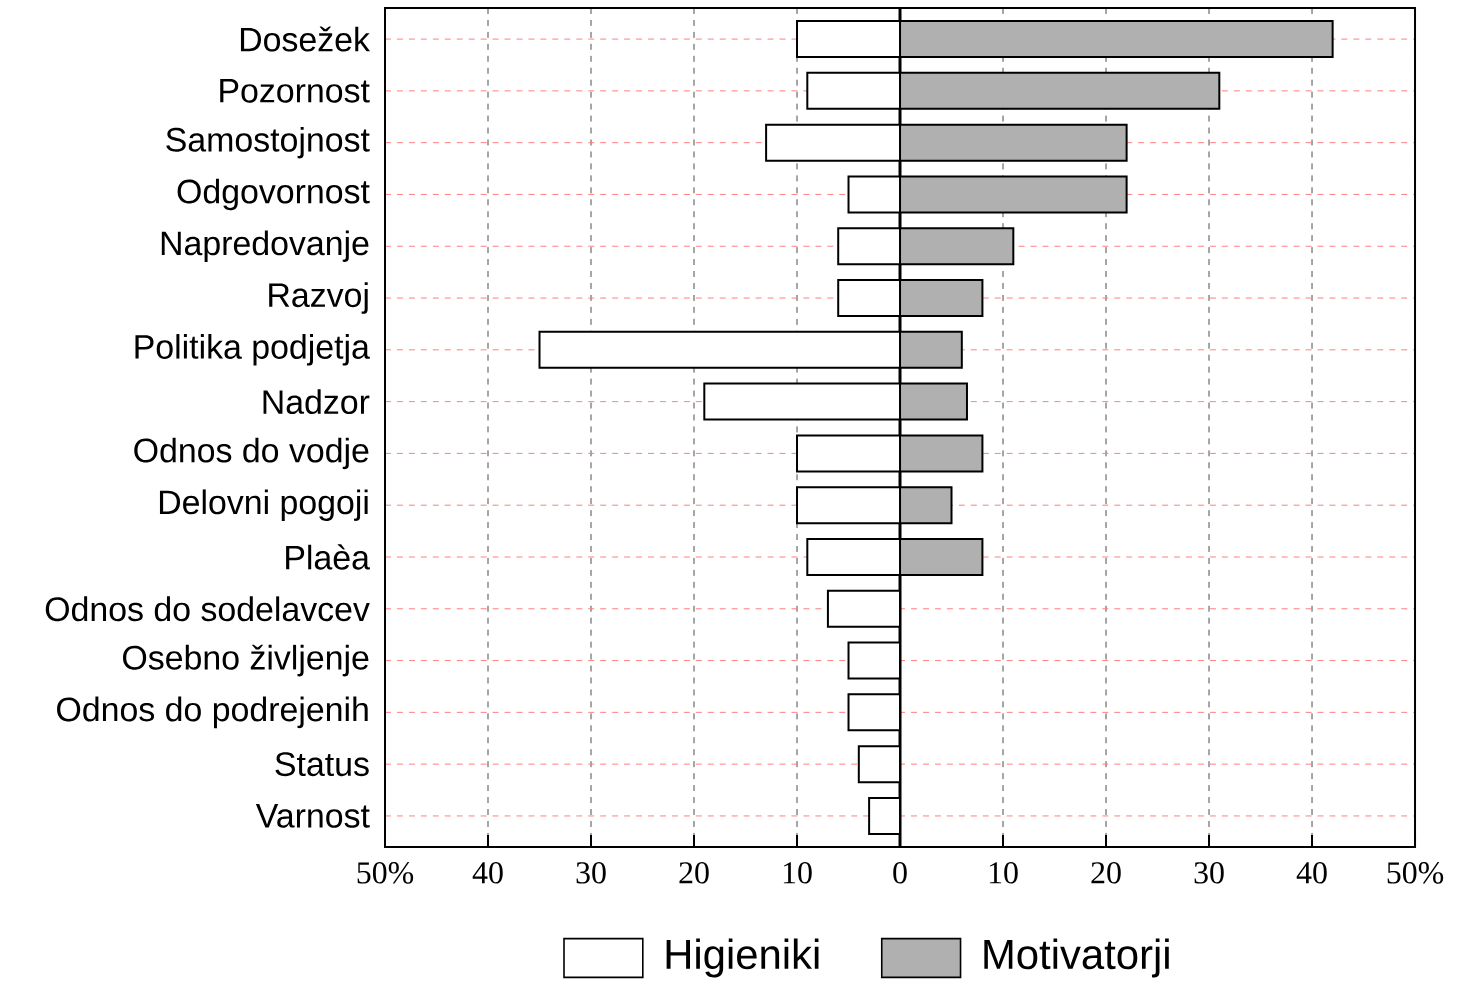 This screenshot has height=989, width=1476. Describe the element at coordinates (312, 816) in the screenshot. I see `y-tick-label: Varnost` at that location.